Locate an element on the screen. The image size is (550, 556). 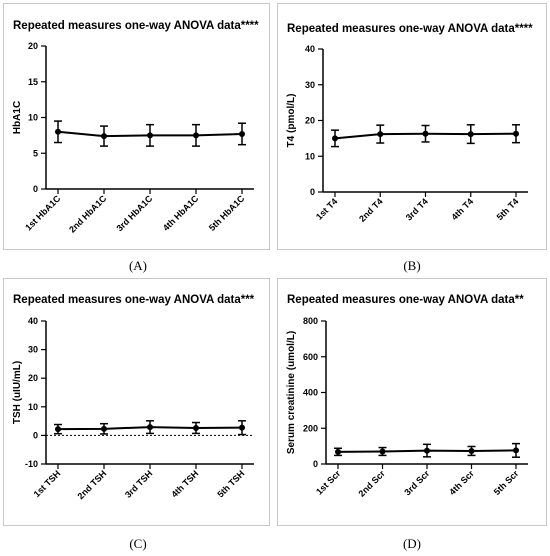
x-tick-label: 3rd T4 is located at coordinates (417, 209).